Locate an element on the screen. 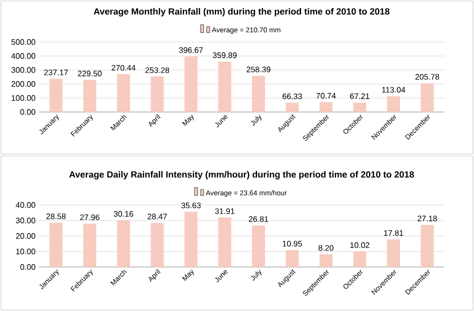 The width and height of the screenshot is (474, 311). data-label: 17.81 is located at coordinates (394, 233).